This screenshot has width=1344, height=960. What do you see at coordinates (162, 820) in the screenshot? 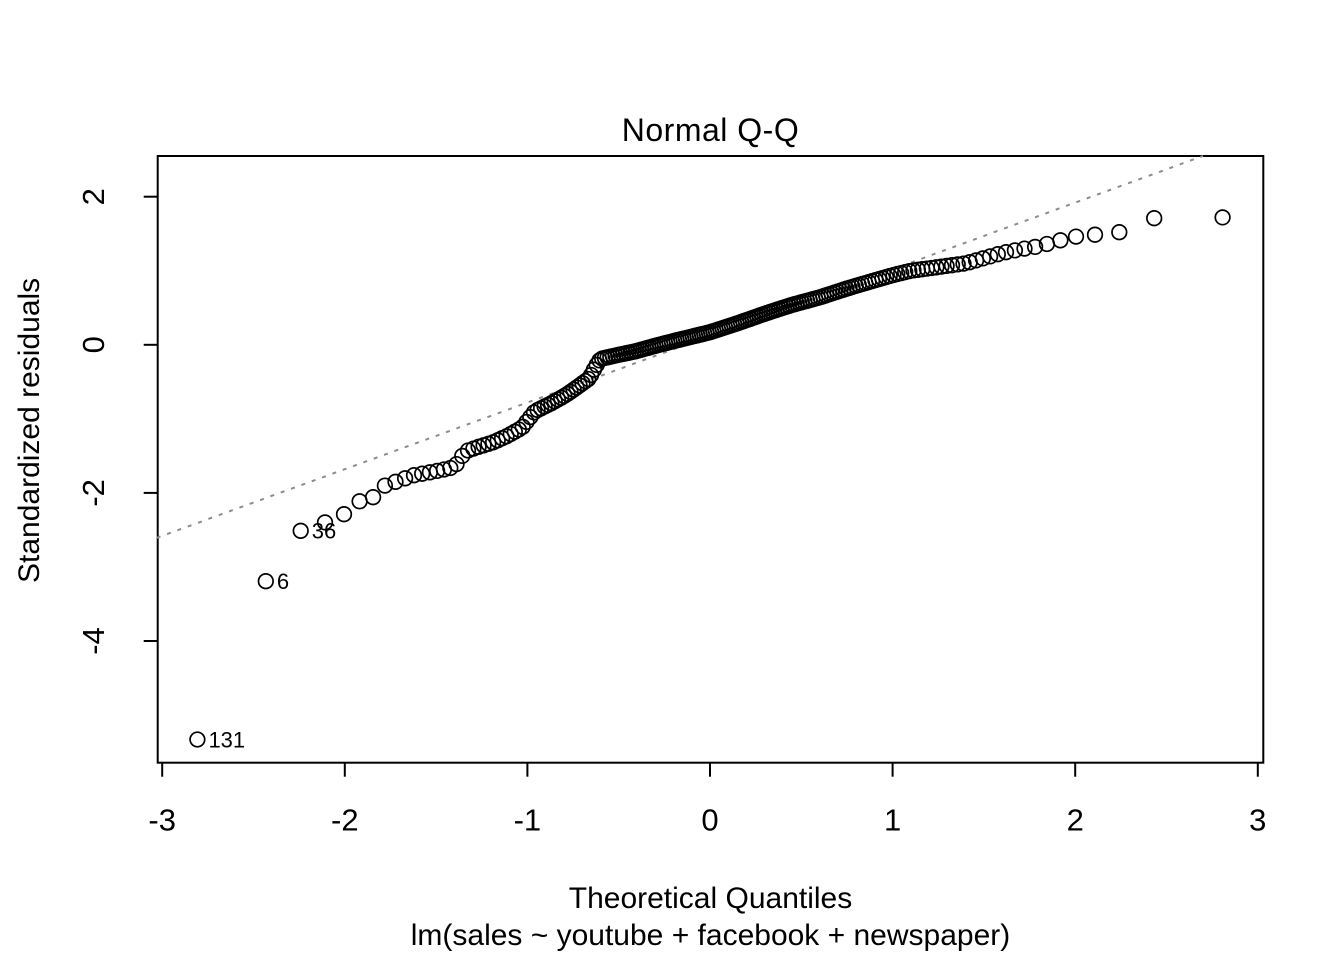
I see `x-tick-label: -3` at bounding box center [162, 820].